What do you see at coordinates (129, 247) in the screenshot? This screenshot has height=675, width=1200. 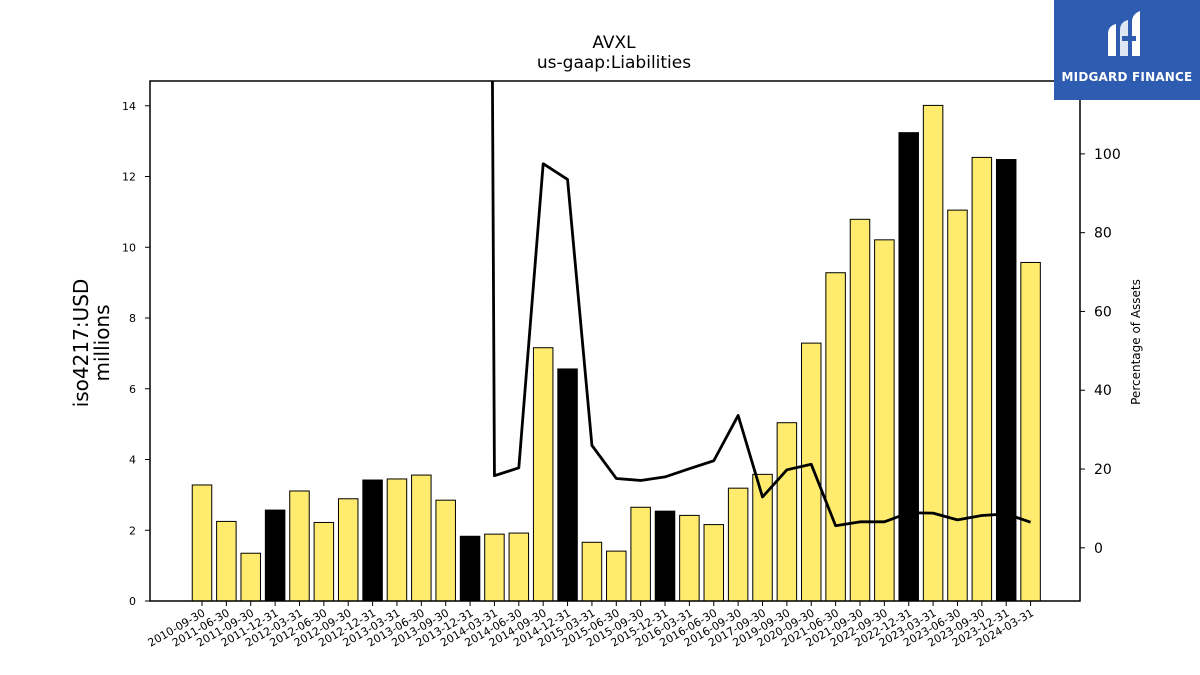 I see `y-tick-label: 10` at bounding box center [129, 247].